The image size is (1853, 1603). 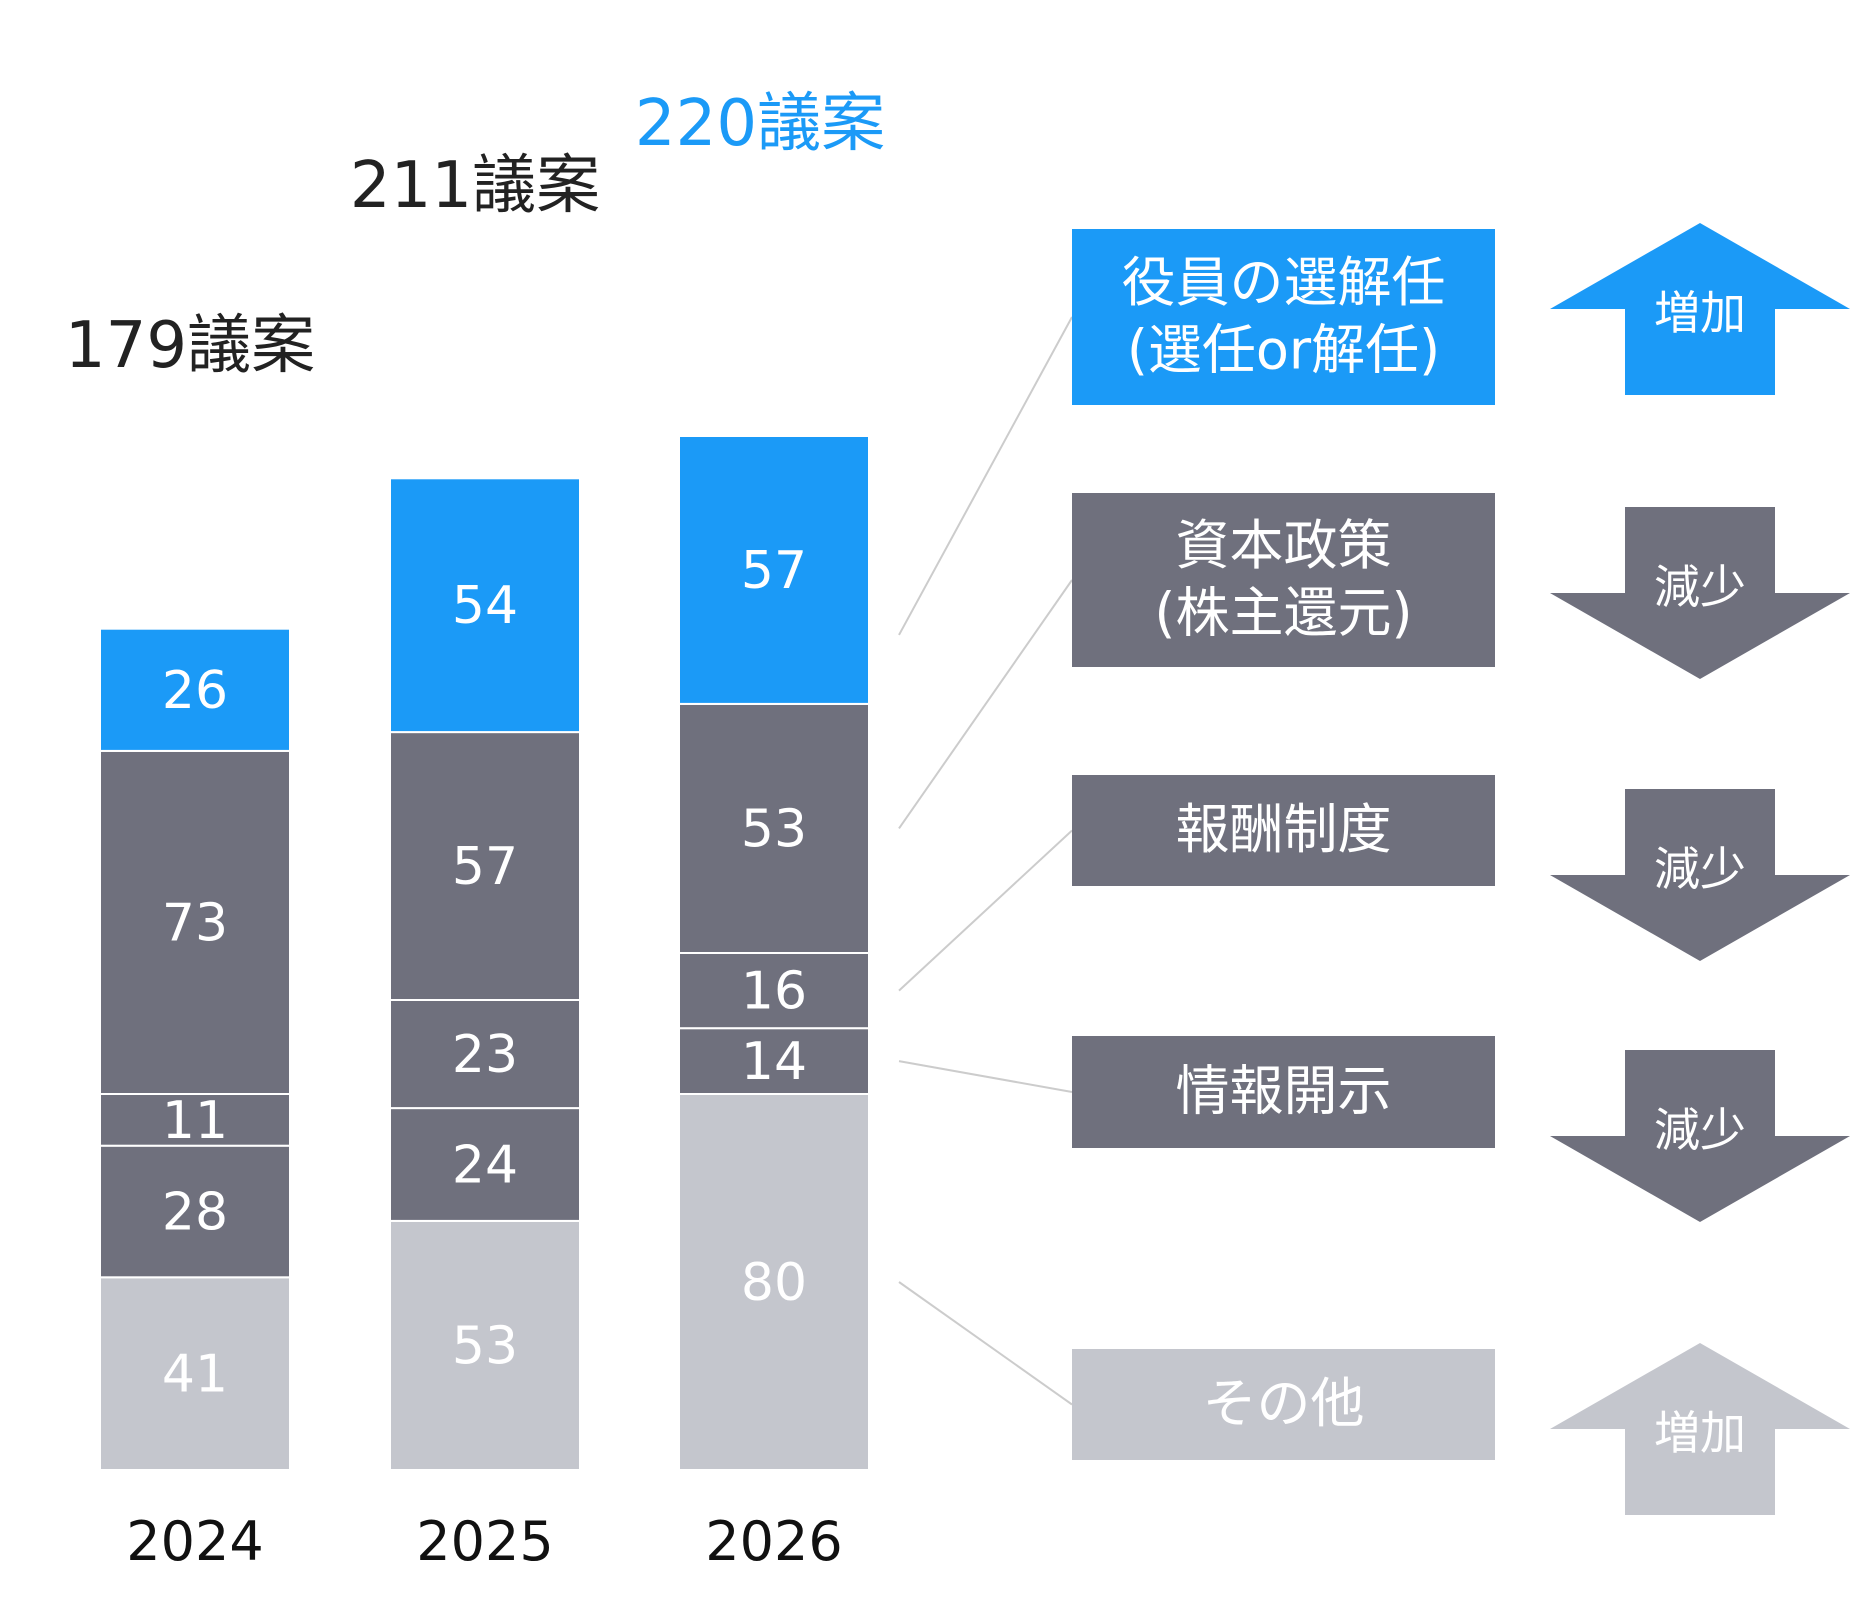 What do you see at coordinates (1283, 612) in the screenshot?
I see `legend-label: (株主還元)` at bounding box center [1283, 612].